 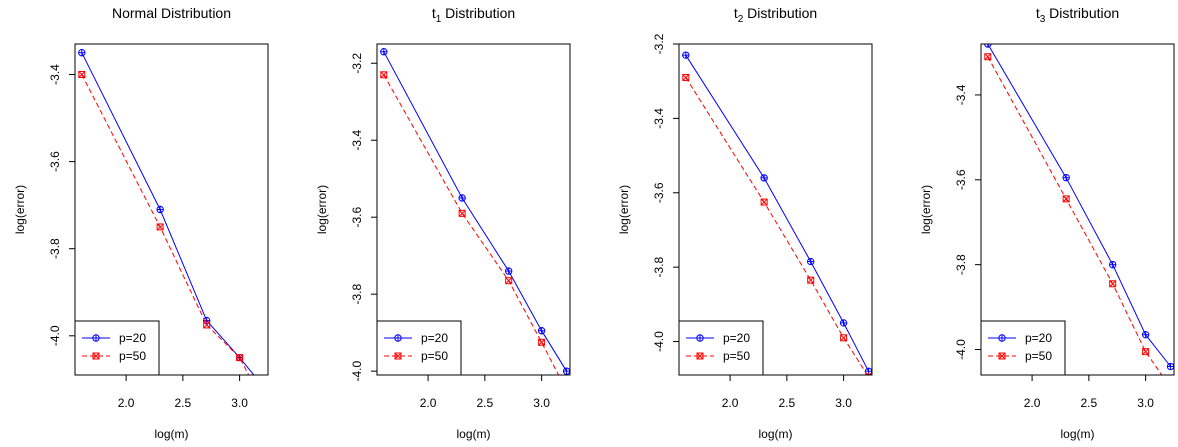 I want to click on plot-area, so click(x=173, y=228).